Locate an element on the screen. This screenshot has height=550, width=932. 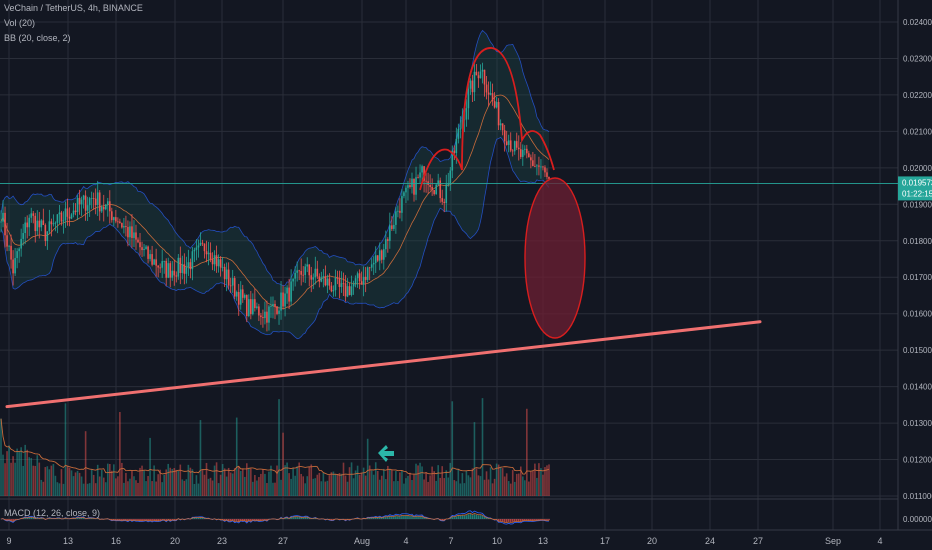
vol-legend: Vol (20) is located at coordinates (20, 23).